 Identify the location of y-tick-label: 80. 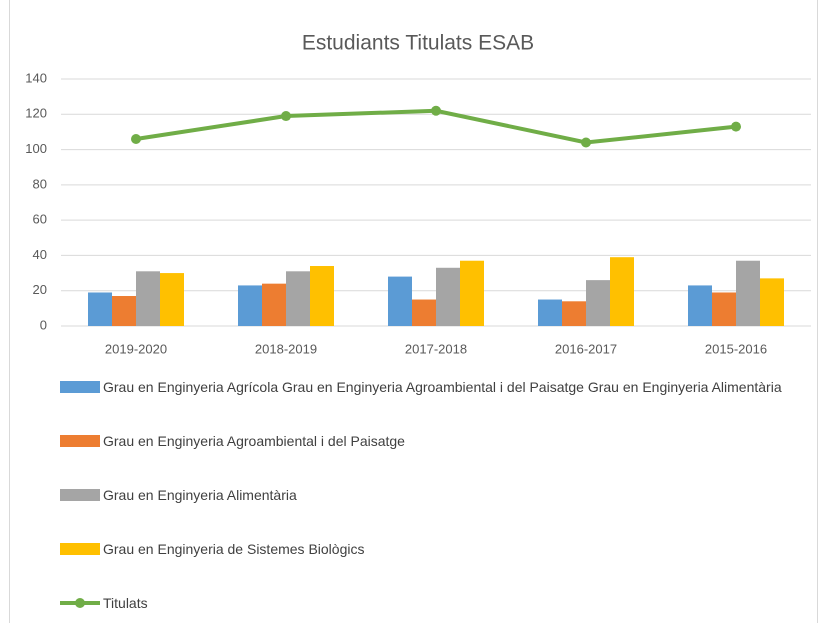
(40, 183).